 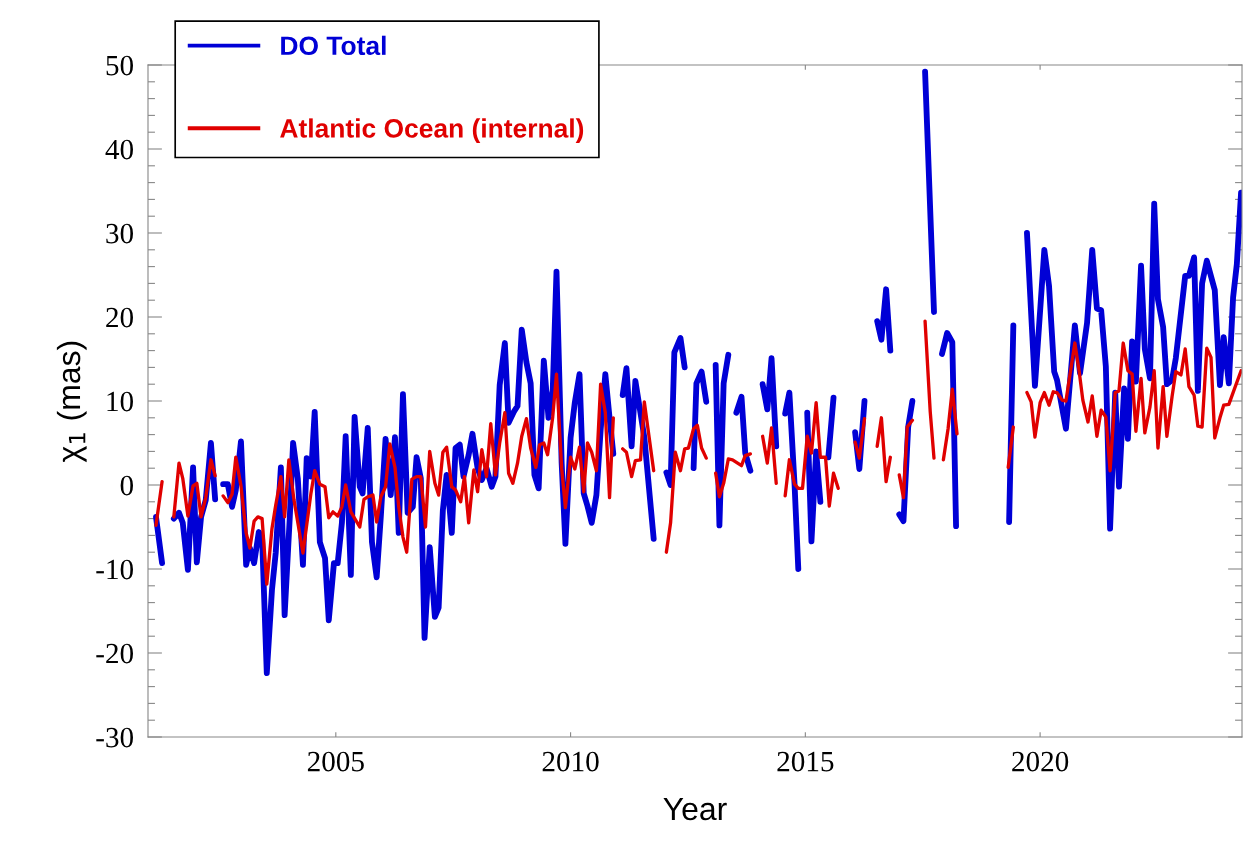 What do you see at coordinates (119, 149) in the screenshot?
I see `y-tick-label: 40` at bounding box center [119, 149].